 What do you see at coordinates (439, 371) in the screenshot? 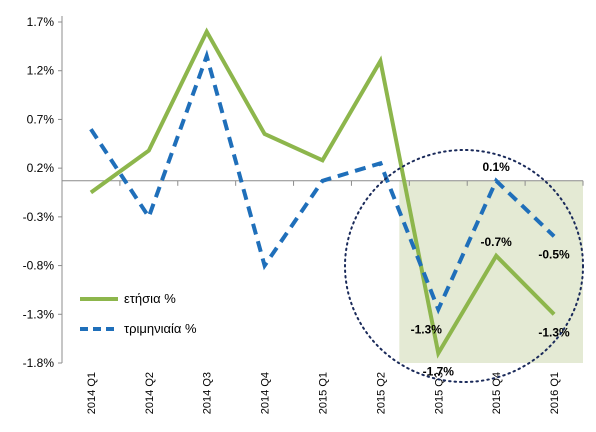
I see `data-label: -1.7%` at bounding box center [439, 371].